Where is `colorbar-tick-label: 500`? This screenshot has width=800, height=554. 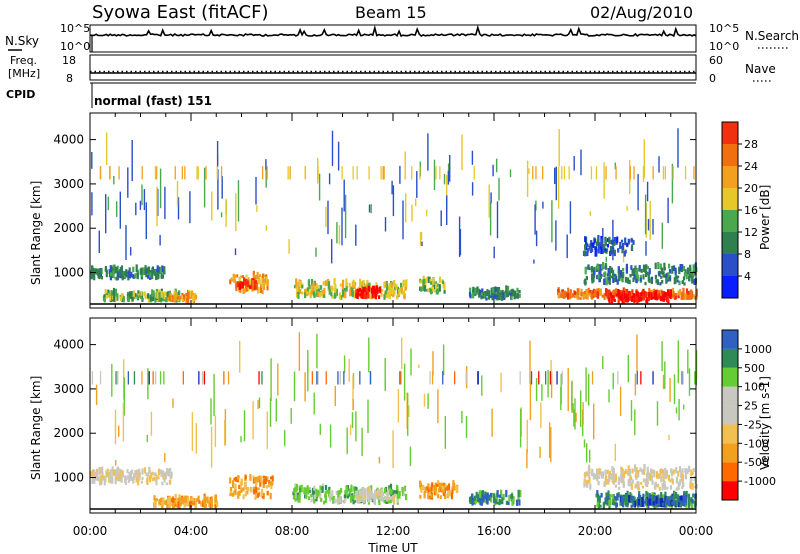
colorbar-tick-label: 500 is located at coordinates (754, 368).